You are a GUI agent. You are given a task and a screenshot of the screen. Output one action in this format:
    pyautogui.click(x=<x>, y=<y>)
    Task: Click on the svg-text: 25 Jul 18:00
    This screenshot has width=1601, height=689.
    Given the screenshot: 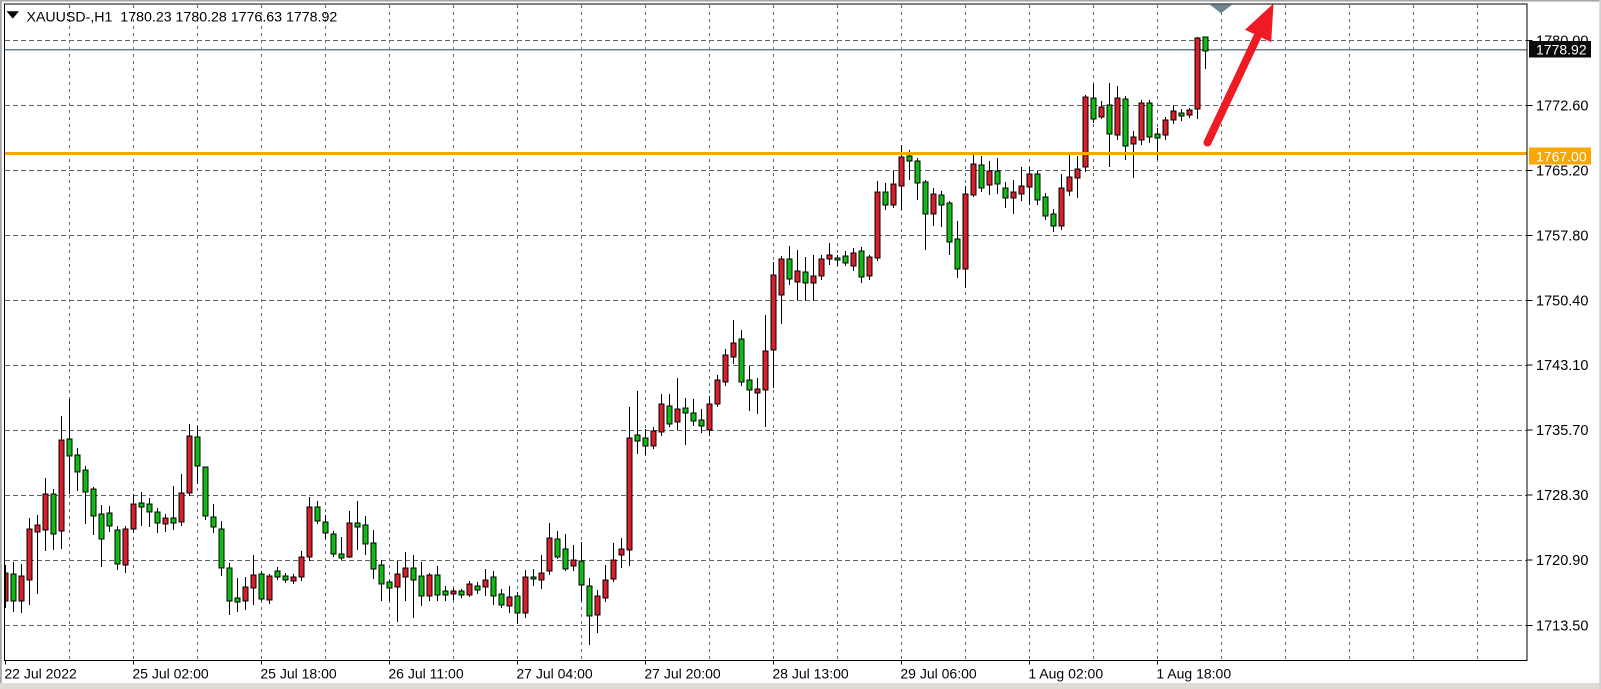 What is the action you would take?
    pyautogui.click(x=298, y=674)
    